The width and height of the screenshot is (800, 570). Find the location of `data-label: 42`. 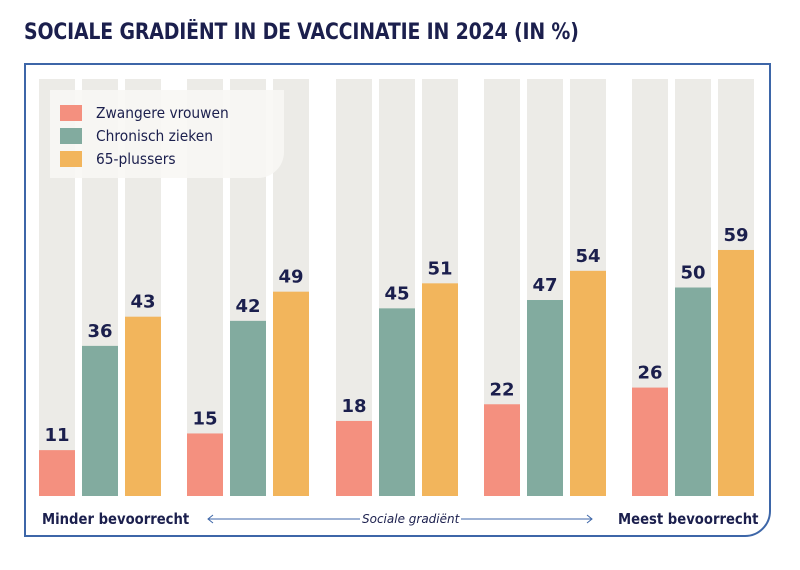

data-label: 42 is located at coordinates (247, 306).